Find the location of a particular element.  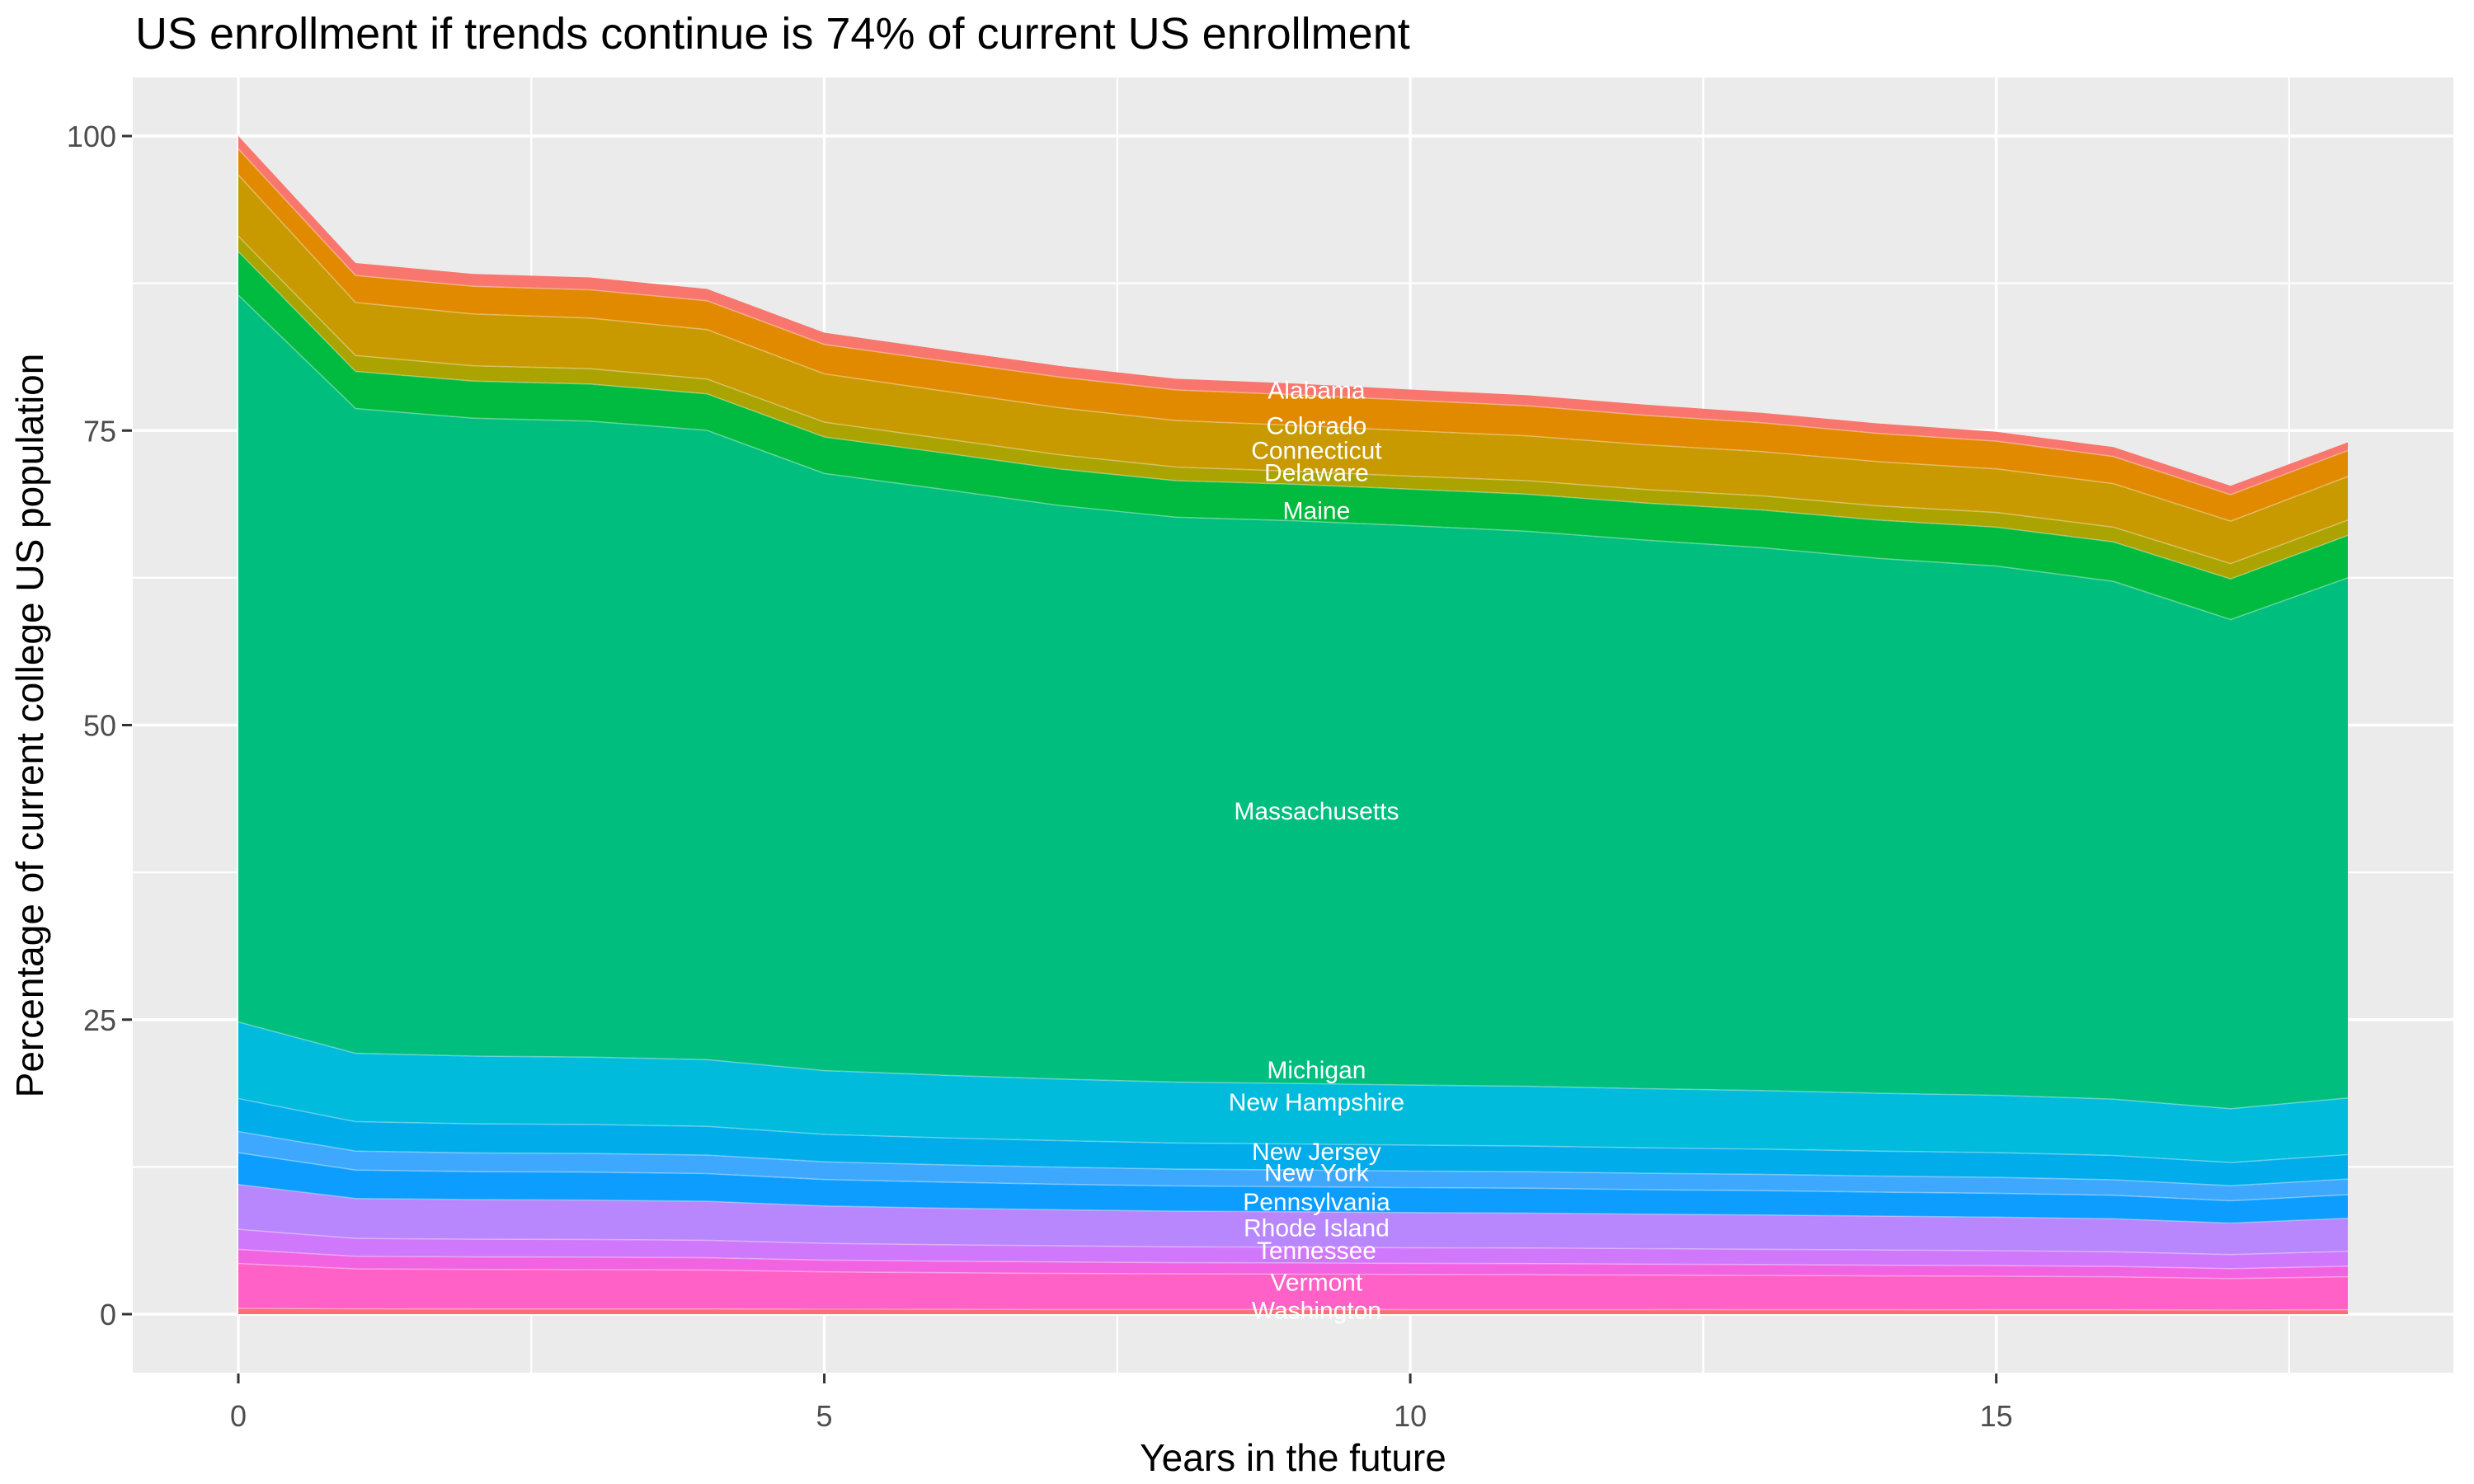

boundary-above-new-york is located at coordinates (1293, 1177).